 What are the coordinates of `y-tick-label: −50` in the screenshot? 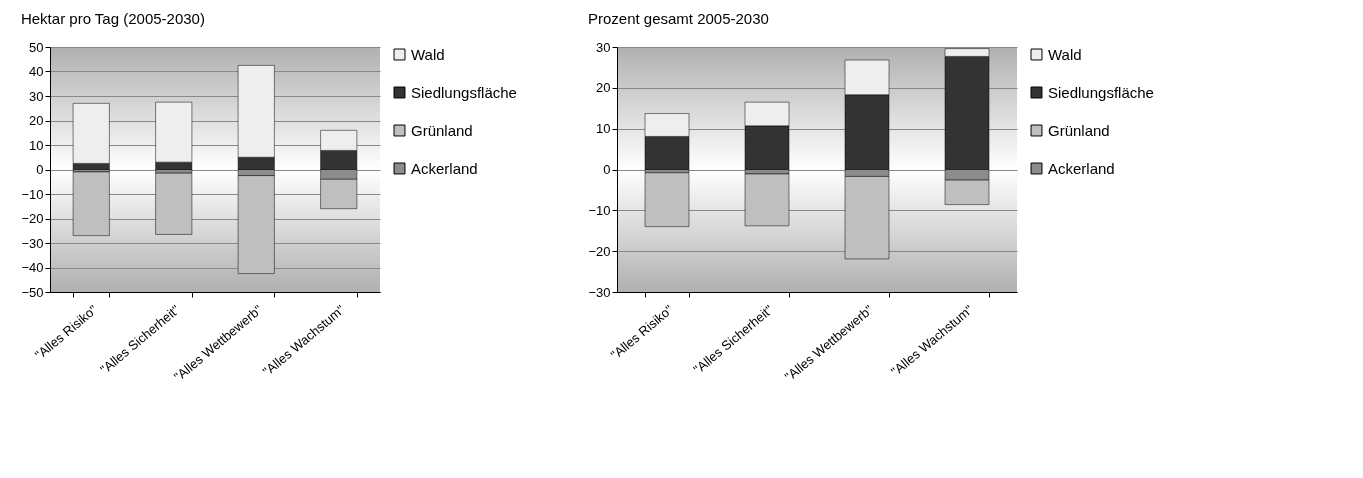 It's located at (32, 292).